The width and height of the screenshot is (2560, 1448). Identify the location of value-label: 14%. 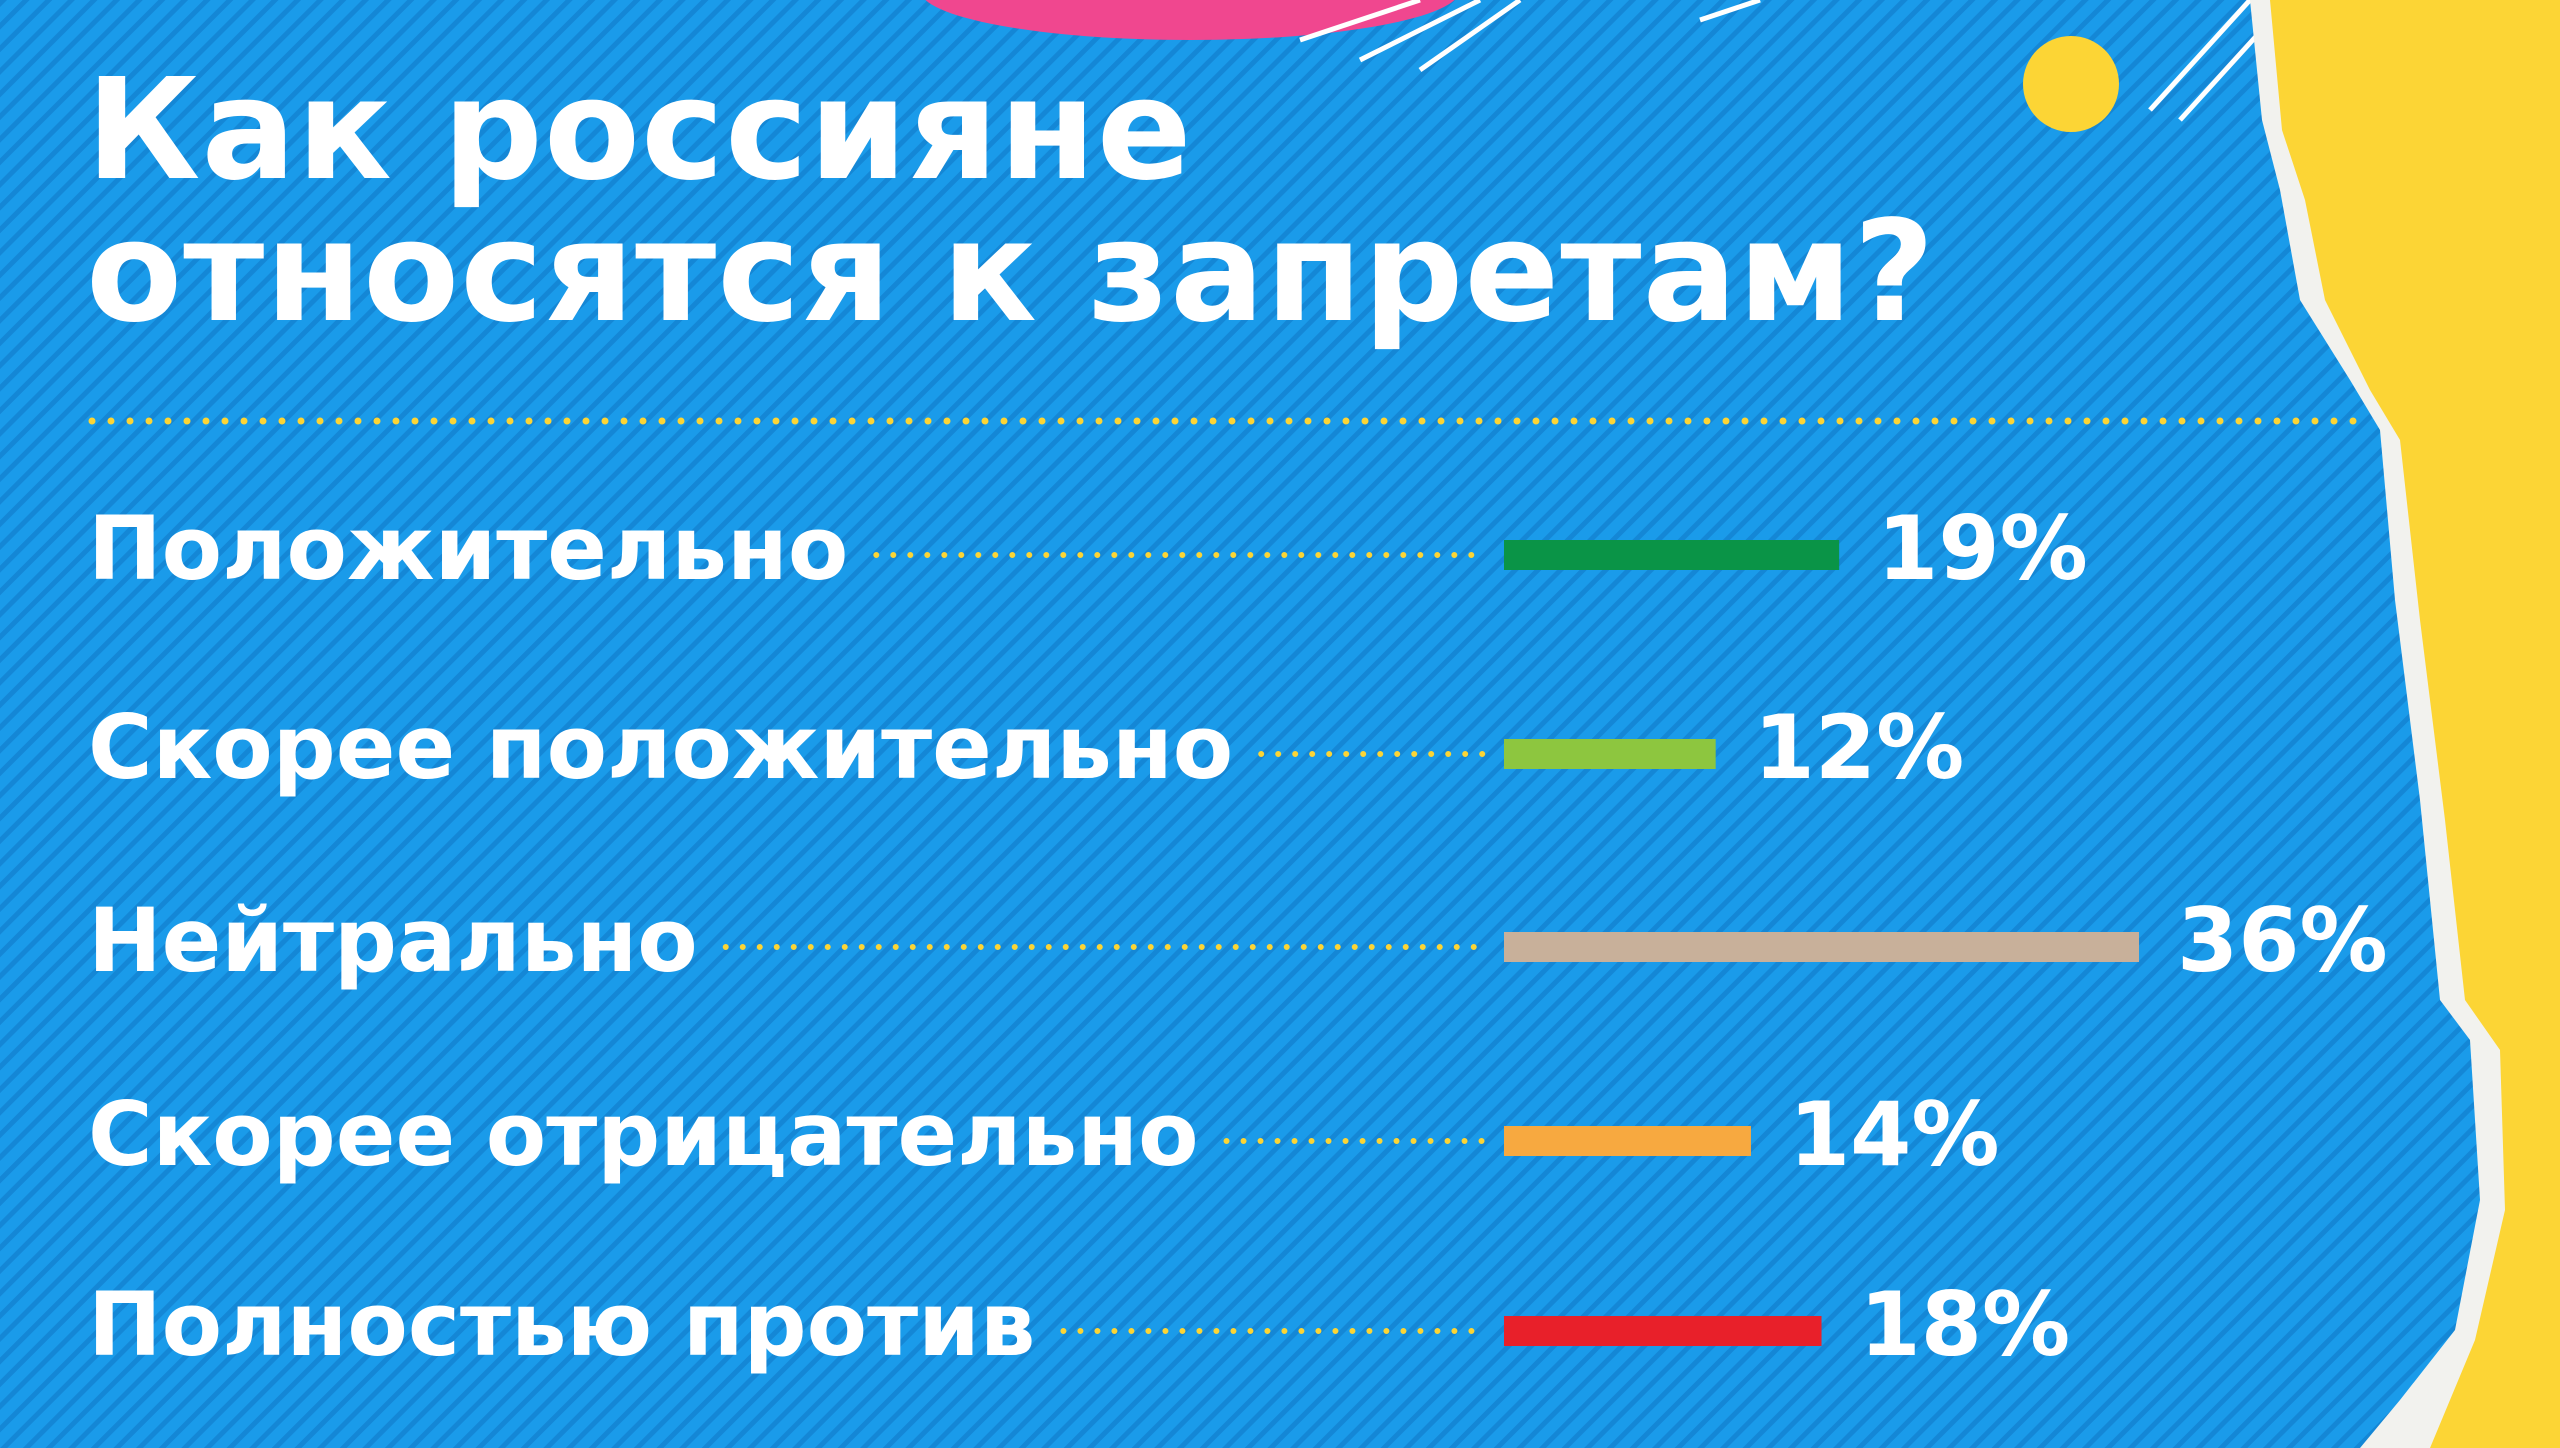
(1894, 1134).